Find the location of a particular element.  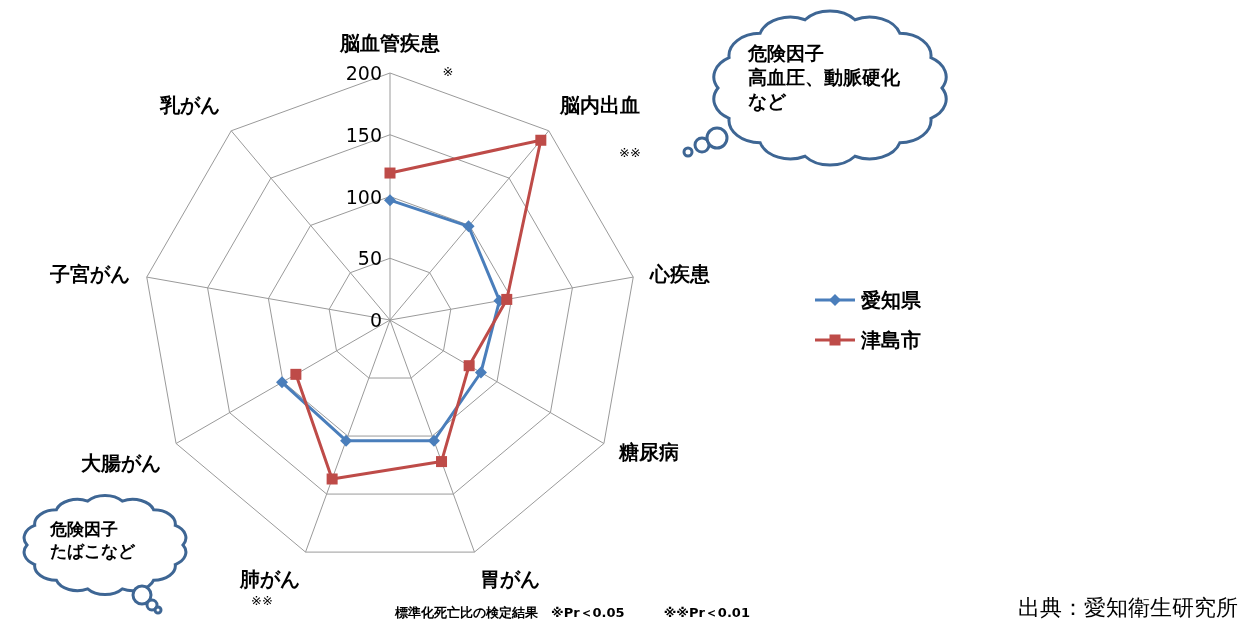

spoke-label: 肺がん is located at coordinates (269, 579).